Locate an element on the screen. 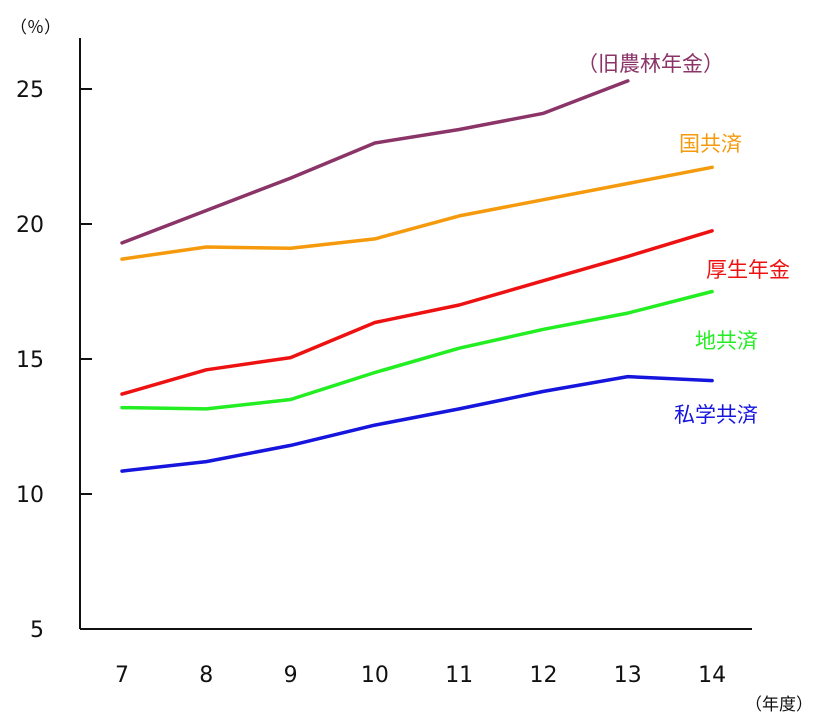 The width and height of the screenshot is (822, 718). series-label: 厚生年金 is located at coordinates (748, 270).